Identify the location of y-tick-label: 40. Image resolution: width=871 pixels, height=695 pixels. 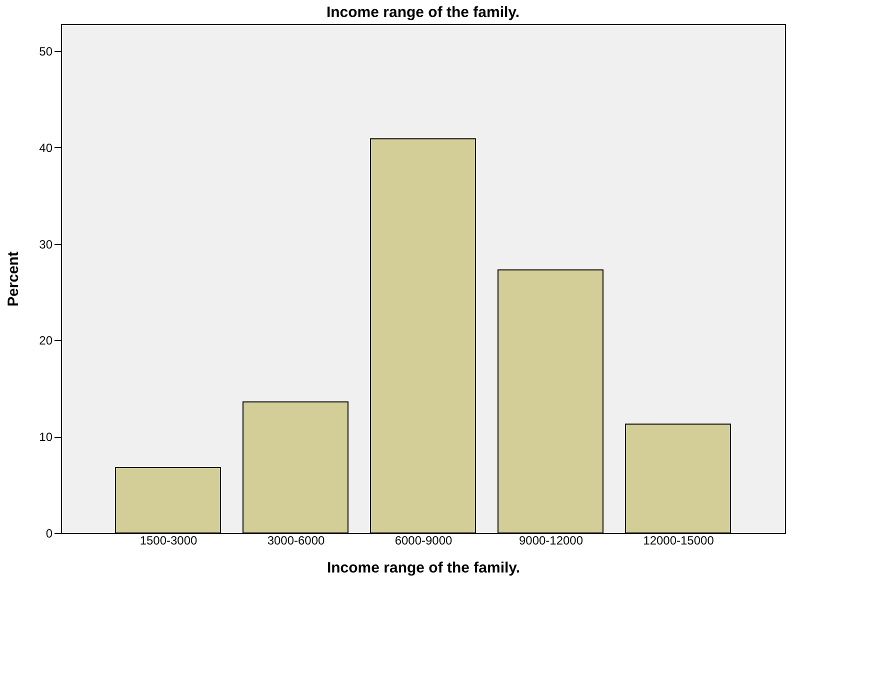
(46, 147).